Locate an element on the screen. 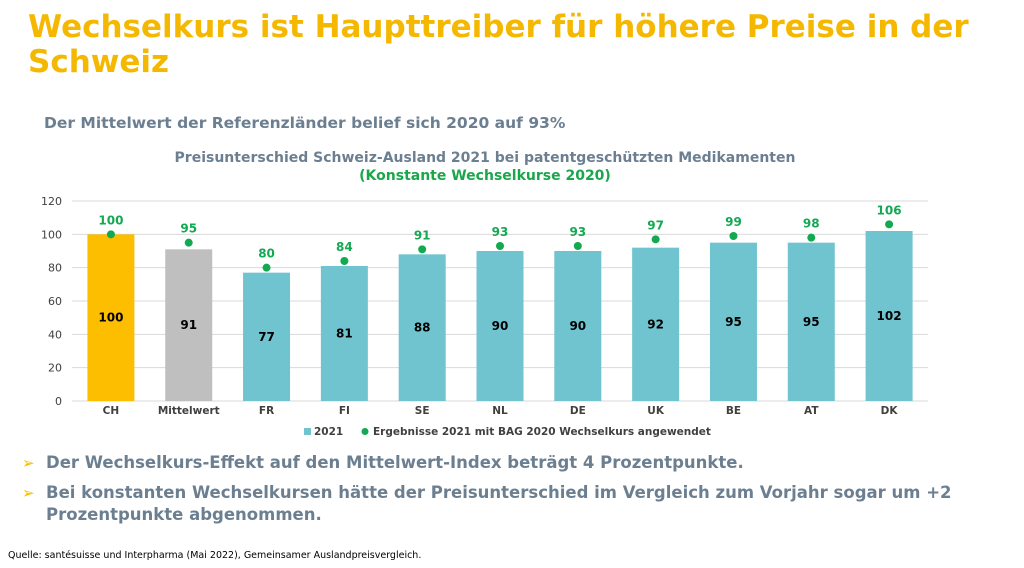  y-tick-label: 80 is located at coordinates (55, 268).